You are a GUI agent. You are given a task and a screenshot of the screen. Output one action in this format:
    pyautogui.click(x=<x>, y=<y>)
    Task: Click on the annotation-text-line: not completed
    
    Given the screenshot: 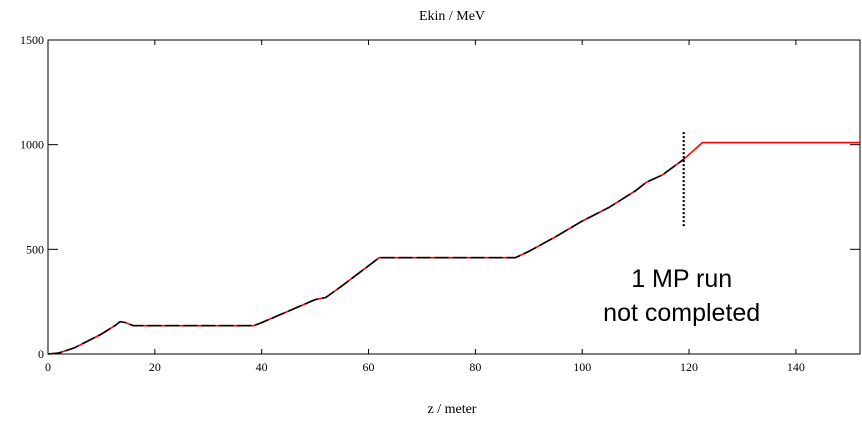 What is the action you would take?
    pyautogui.click(x=681, y=313)
    